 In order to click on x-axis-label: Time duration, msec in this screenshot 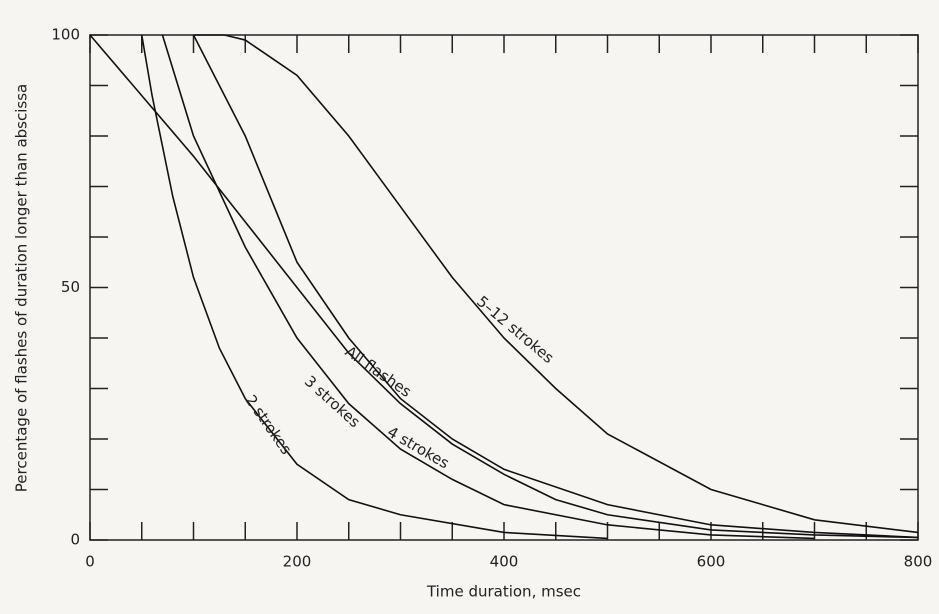, I will do `click(503, 592)`.